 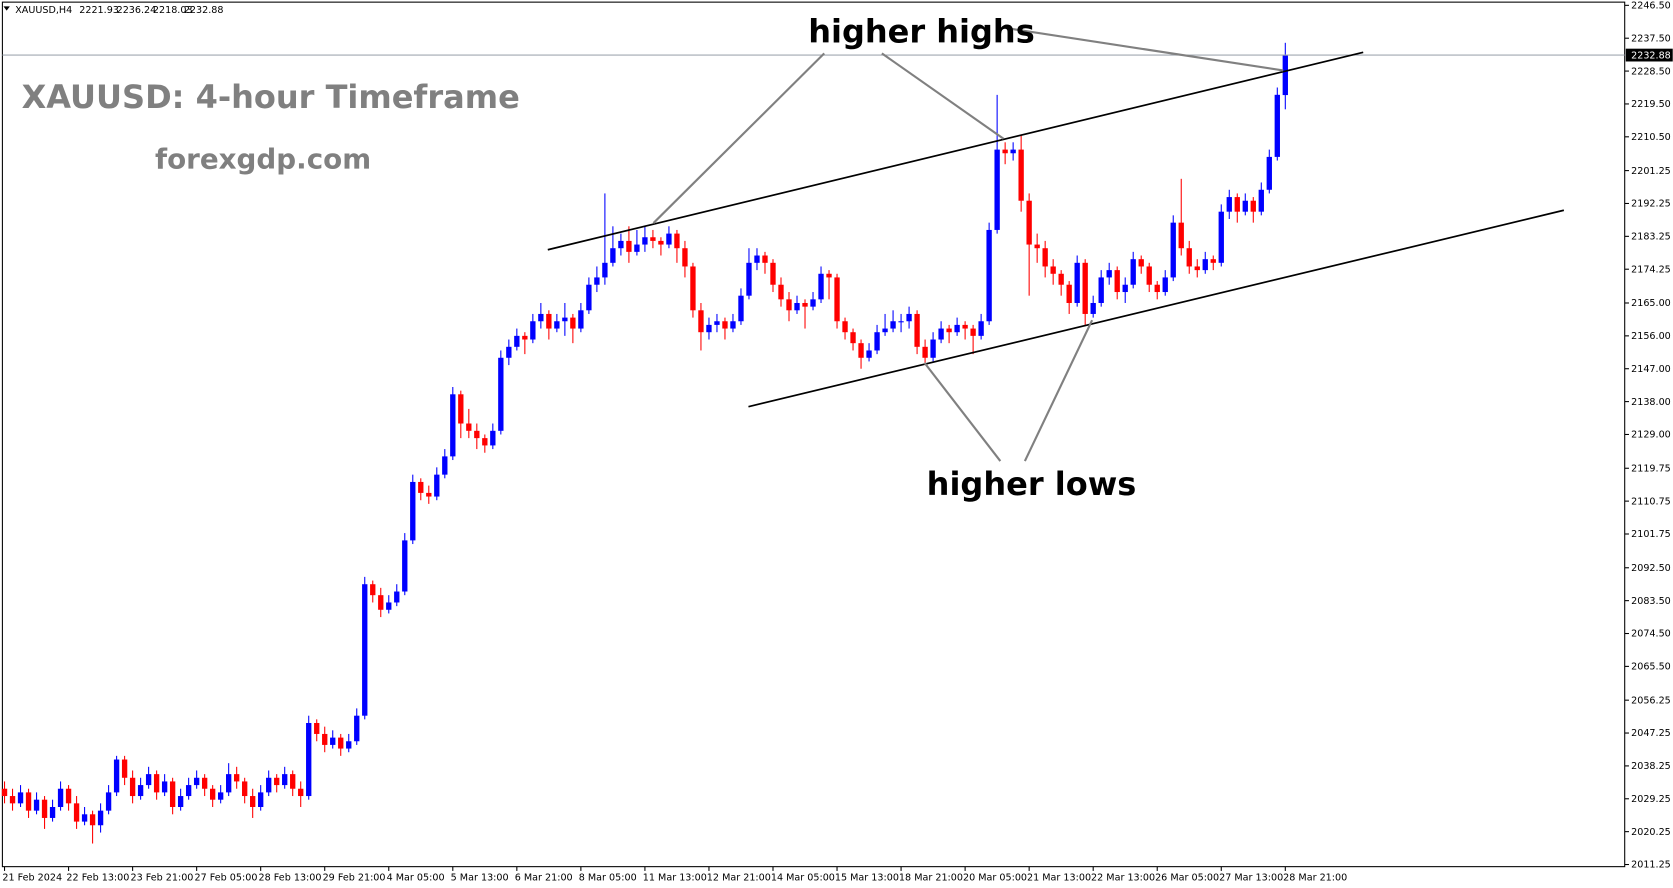 I want to click on y-tick-label: 2165.00, so click(x=1651, y=303).